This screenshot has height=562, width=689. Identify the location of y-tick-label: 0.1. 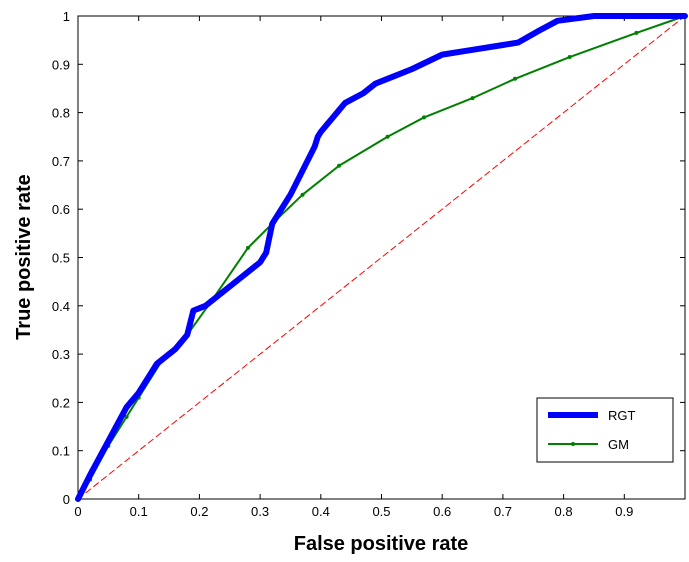
(61, 451).